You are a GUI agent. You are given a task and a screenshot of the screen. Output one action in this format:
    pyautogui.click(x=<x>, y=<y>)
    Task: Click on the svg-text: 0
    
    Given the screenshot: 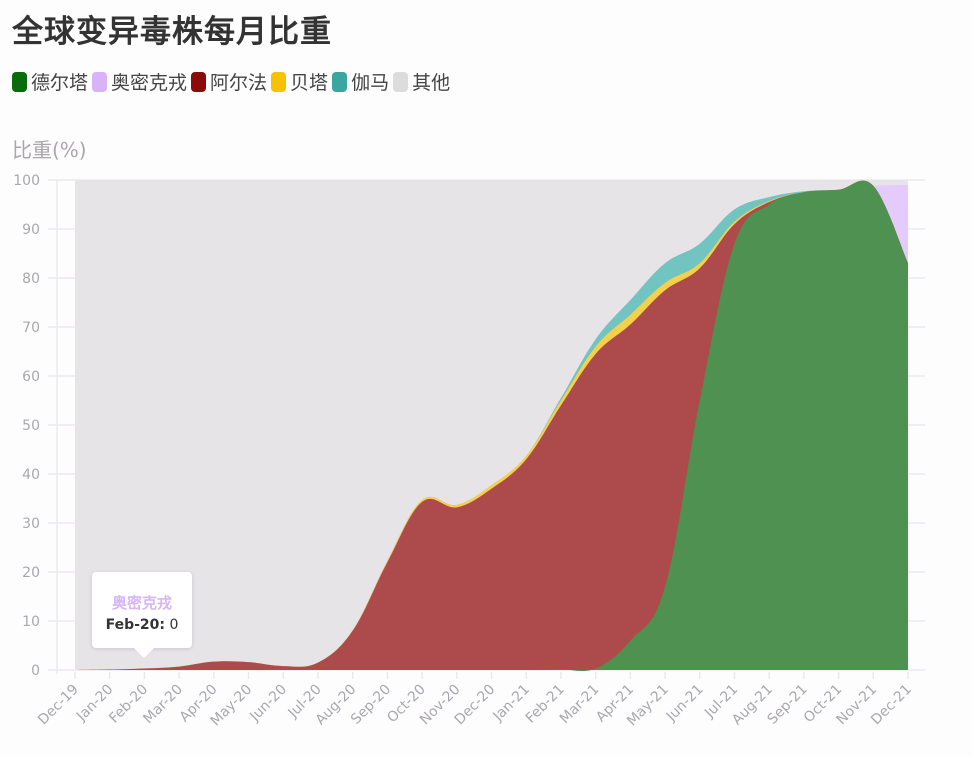 What is the action you would take?
    pyautogui.click(x=35, y=671)
    